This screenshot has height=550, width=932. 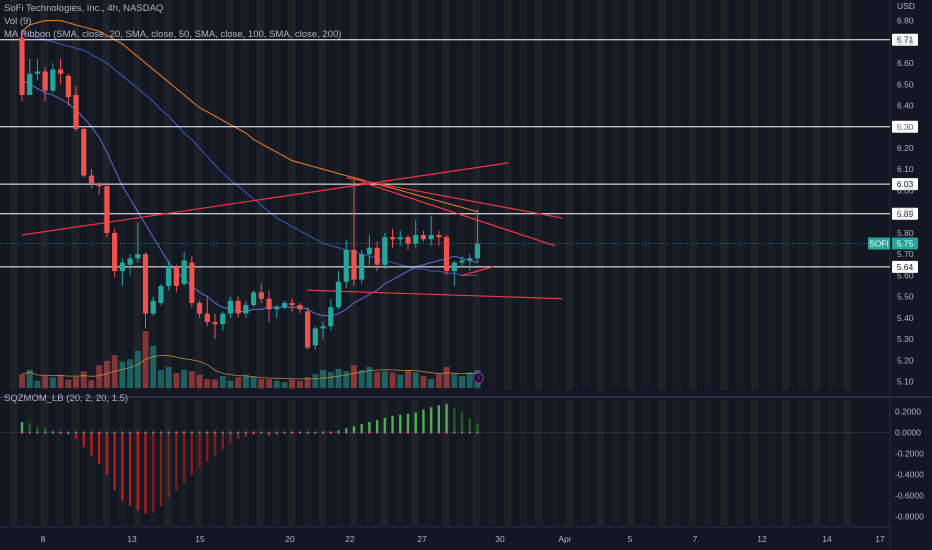 I want to click on squeeze-momentum-legend: SQZMOM_LB (20, 2, 20, 1.5), so click(x=66, y=398).